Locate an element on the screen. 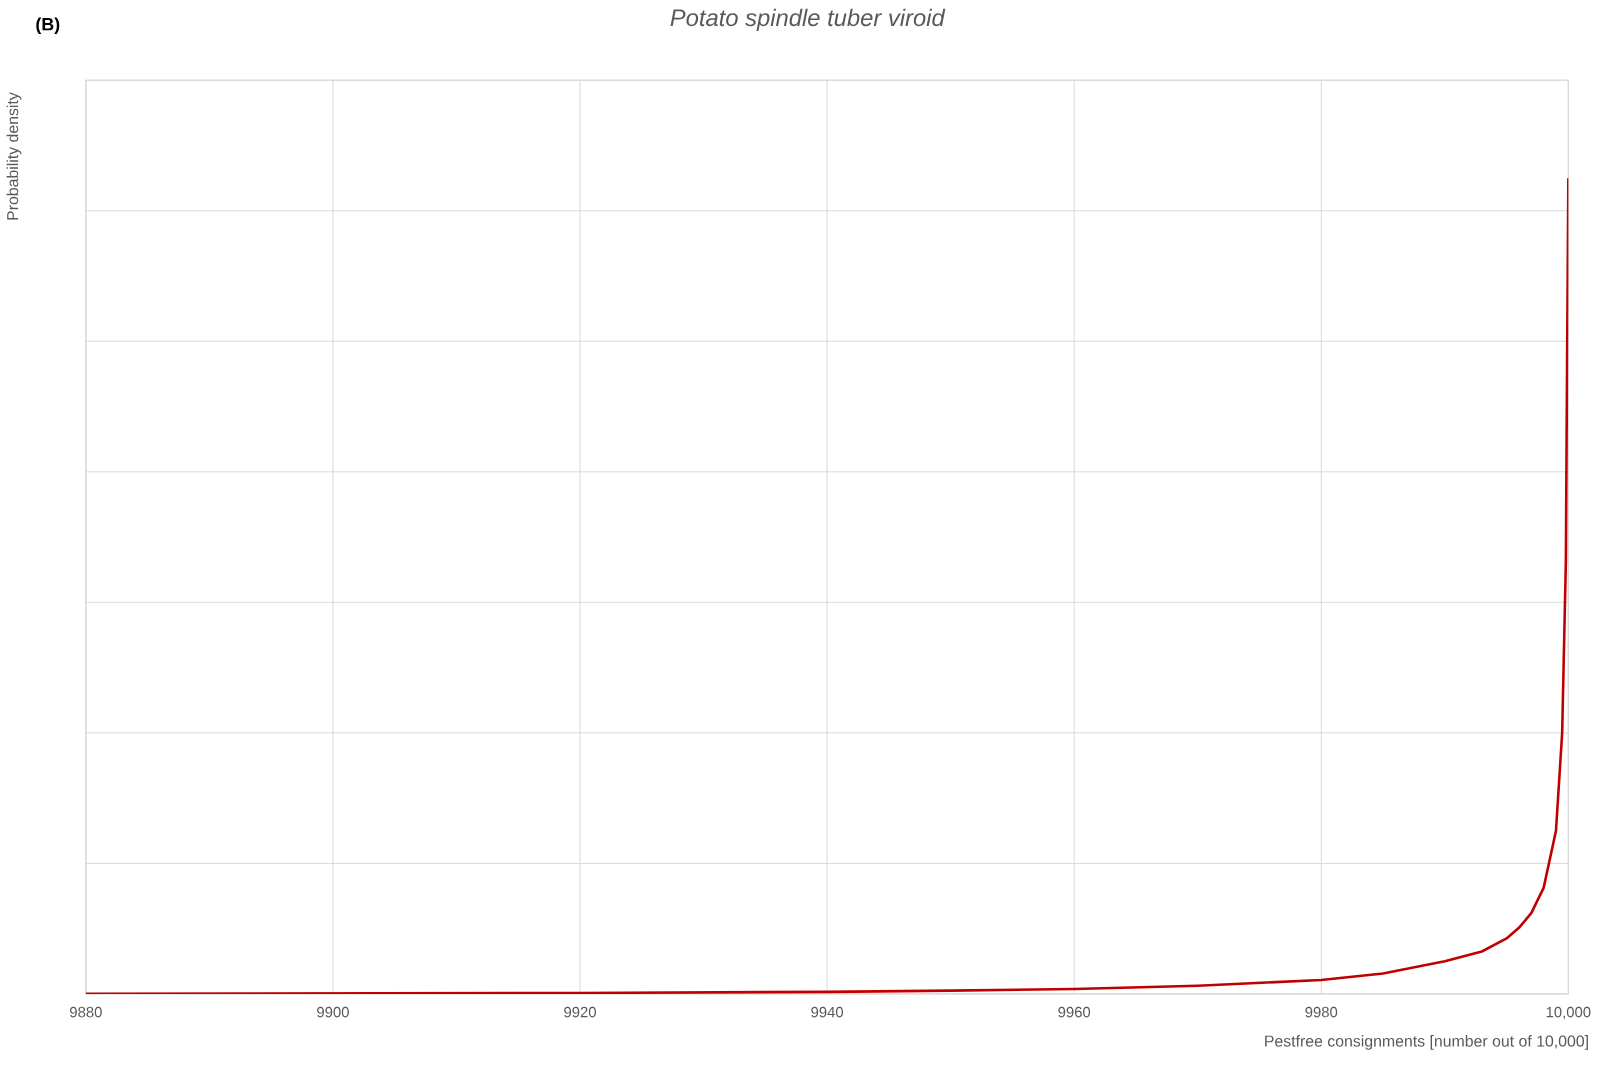  x-tick-label: 9920 is located at coordinates (580, 1012).